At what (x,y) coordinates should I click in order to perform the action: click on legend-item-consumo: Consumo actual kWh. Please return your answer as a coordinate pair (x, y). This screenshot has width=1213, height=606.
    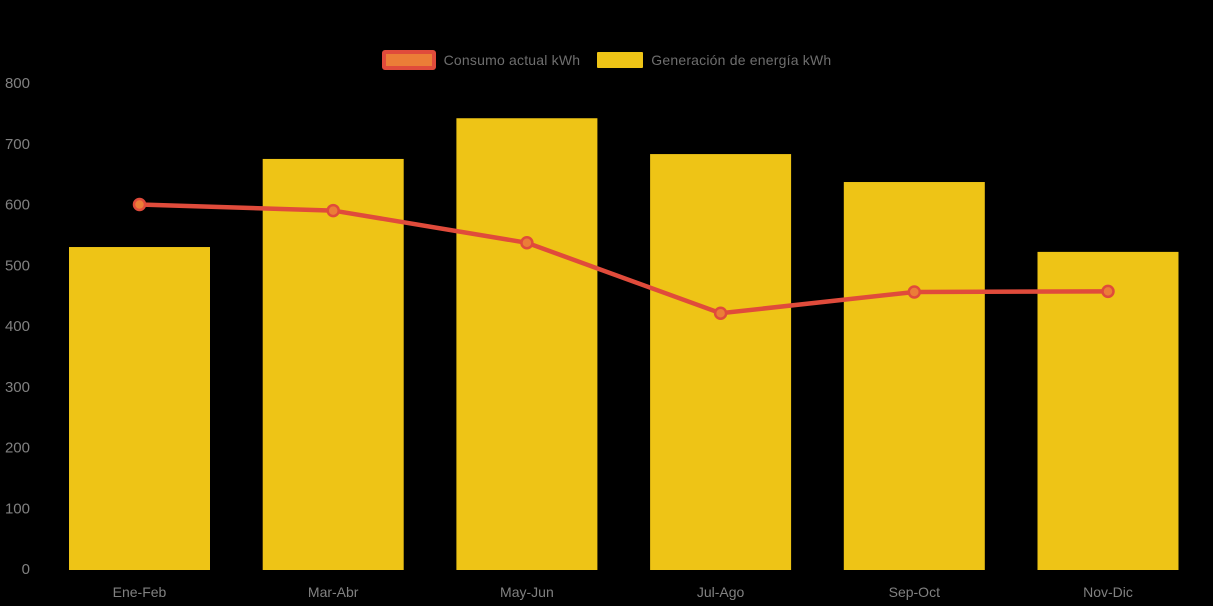
    Looking at the image, I should click on (481, 60).